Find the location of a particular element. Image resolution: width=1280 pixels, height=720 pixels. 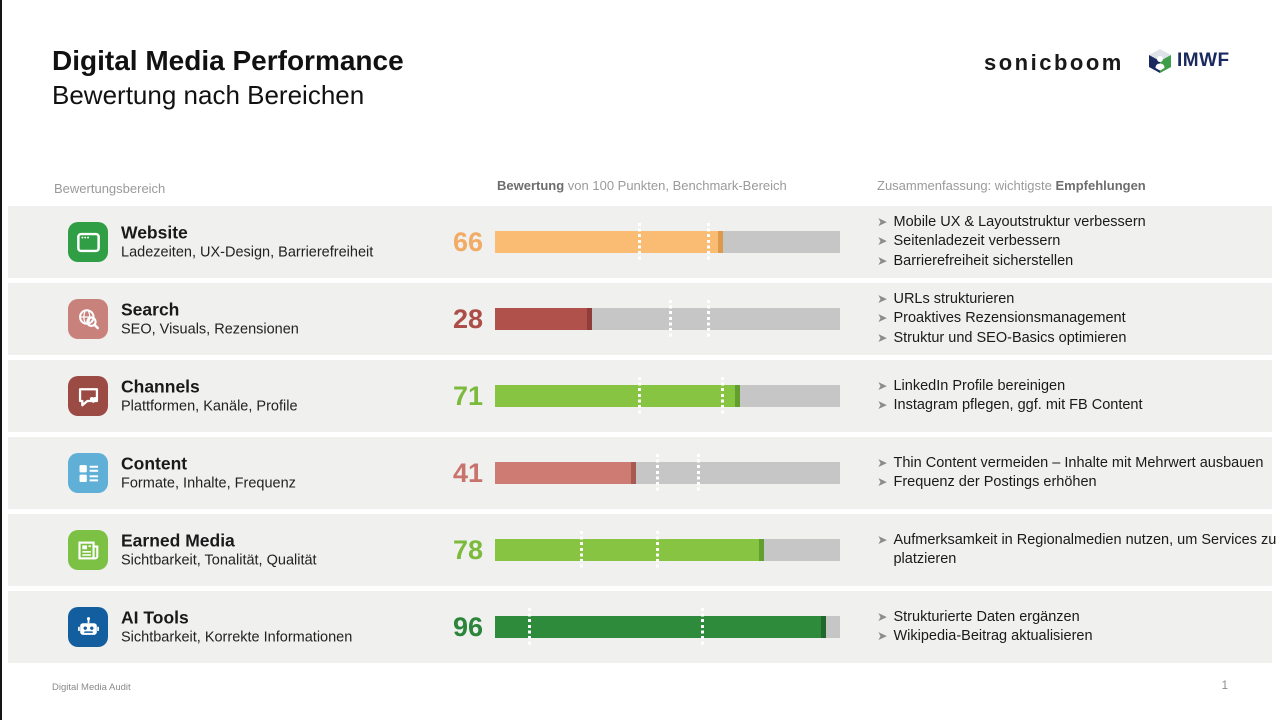

category-subtitle: Ladezeiten, UX-Design, Barrierefreiheit is located at coordinates (247, 252).